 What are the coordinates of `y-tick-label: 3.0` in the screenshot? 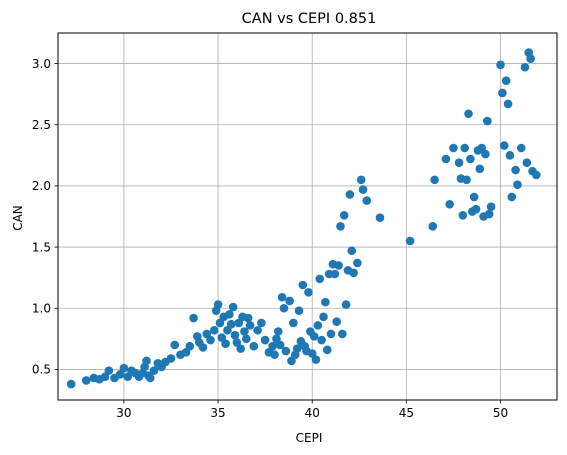 It's located at (41, 64).